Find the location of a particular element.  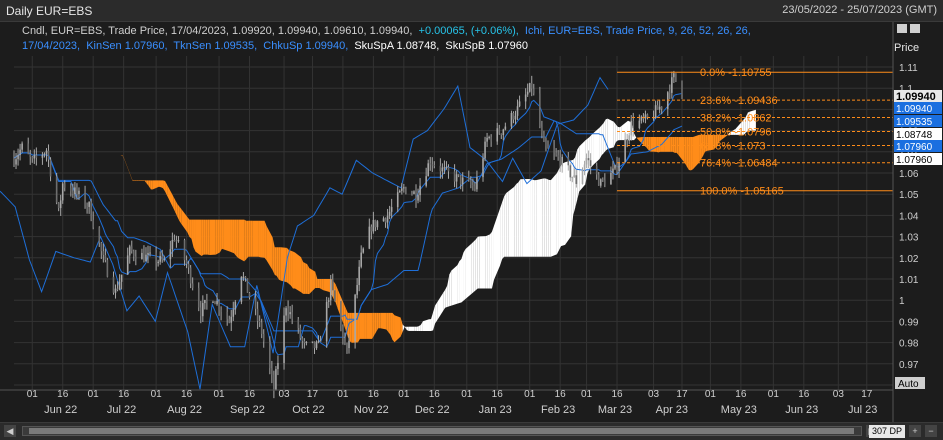

fib-level-label: 76.4% -1.06484 is located at coordinates (739, 164).